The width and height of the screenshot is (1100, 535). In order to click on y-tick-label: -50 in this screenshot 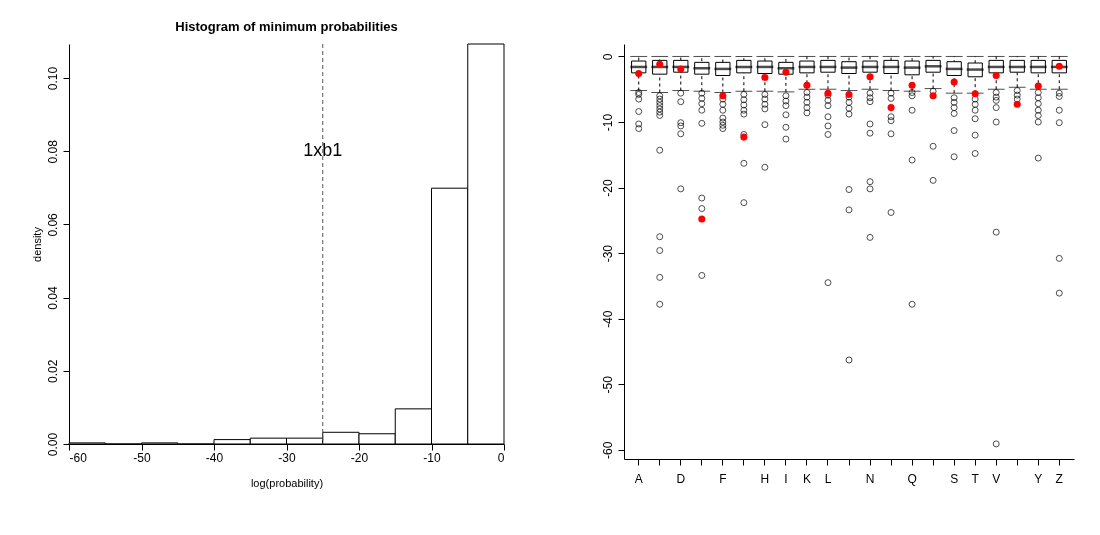, I will do `click(607, 384)`.